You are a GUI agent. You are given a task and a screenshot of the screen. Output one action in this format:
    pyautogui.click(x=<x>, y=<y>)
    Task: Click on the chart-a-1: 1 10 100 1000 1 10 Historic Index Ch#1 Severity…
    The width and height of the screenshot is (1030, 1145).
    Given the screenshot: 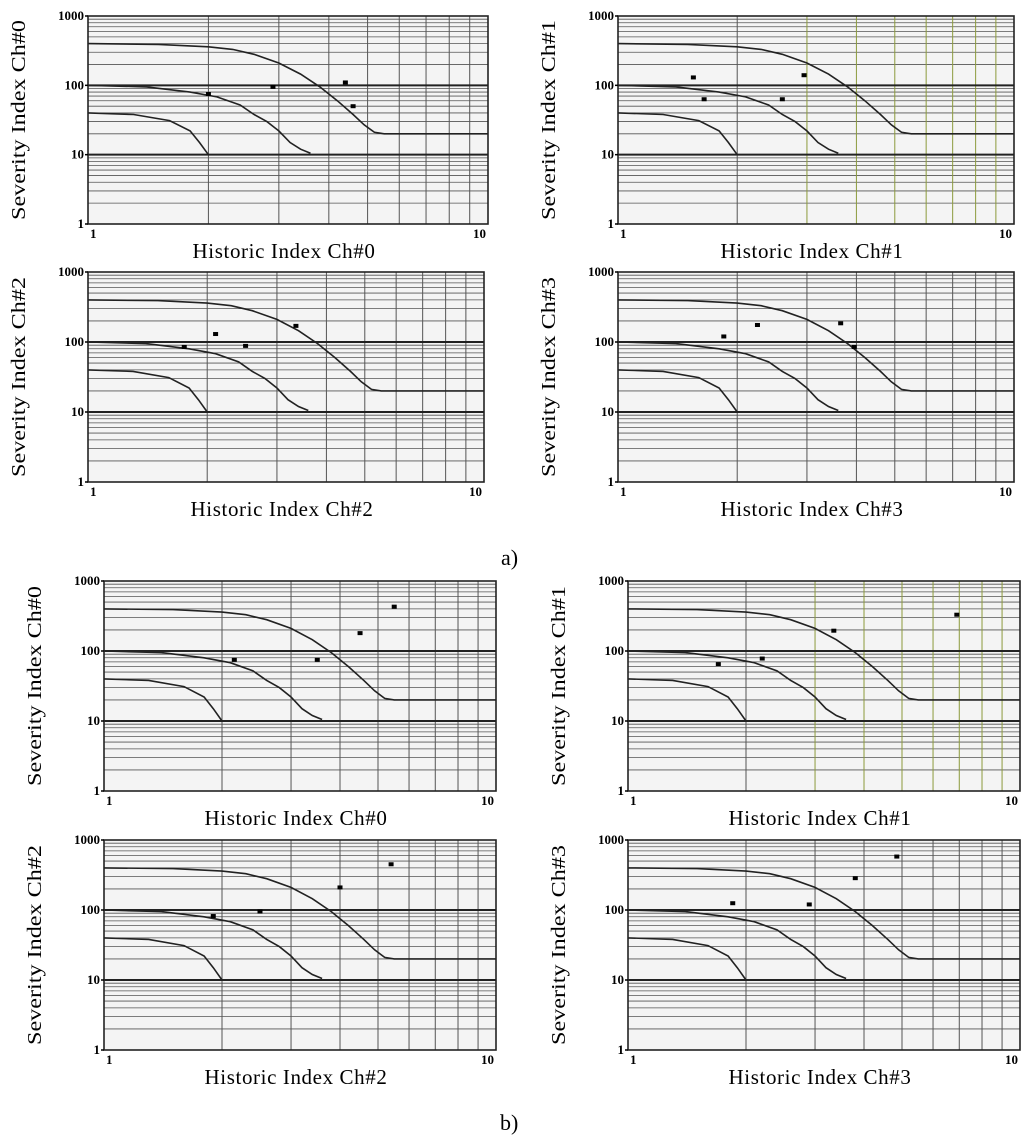 What is the action you would take?
    pyautogui.click(x=776, y=135)
    